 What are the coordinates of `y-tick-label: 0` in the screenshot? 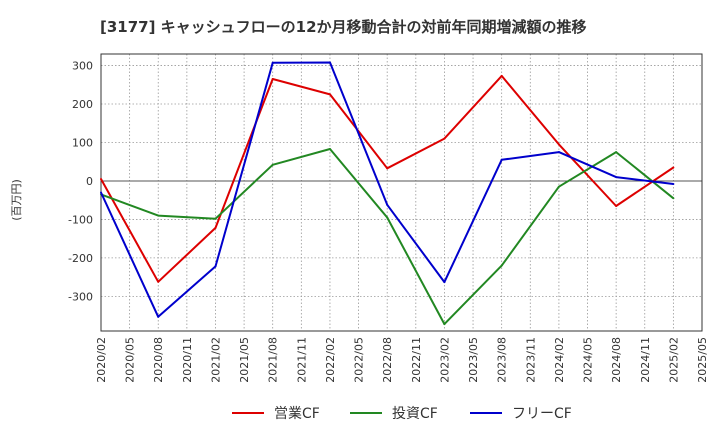 It's located at (89, 181).